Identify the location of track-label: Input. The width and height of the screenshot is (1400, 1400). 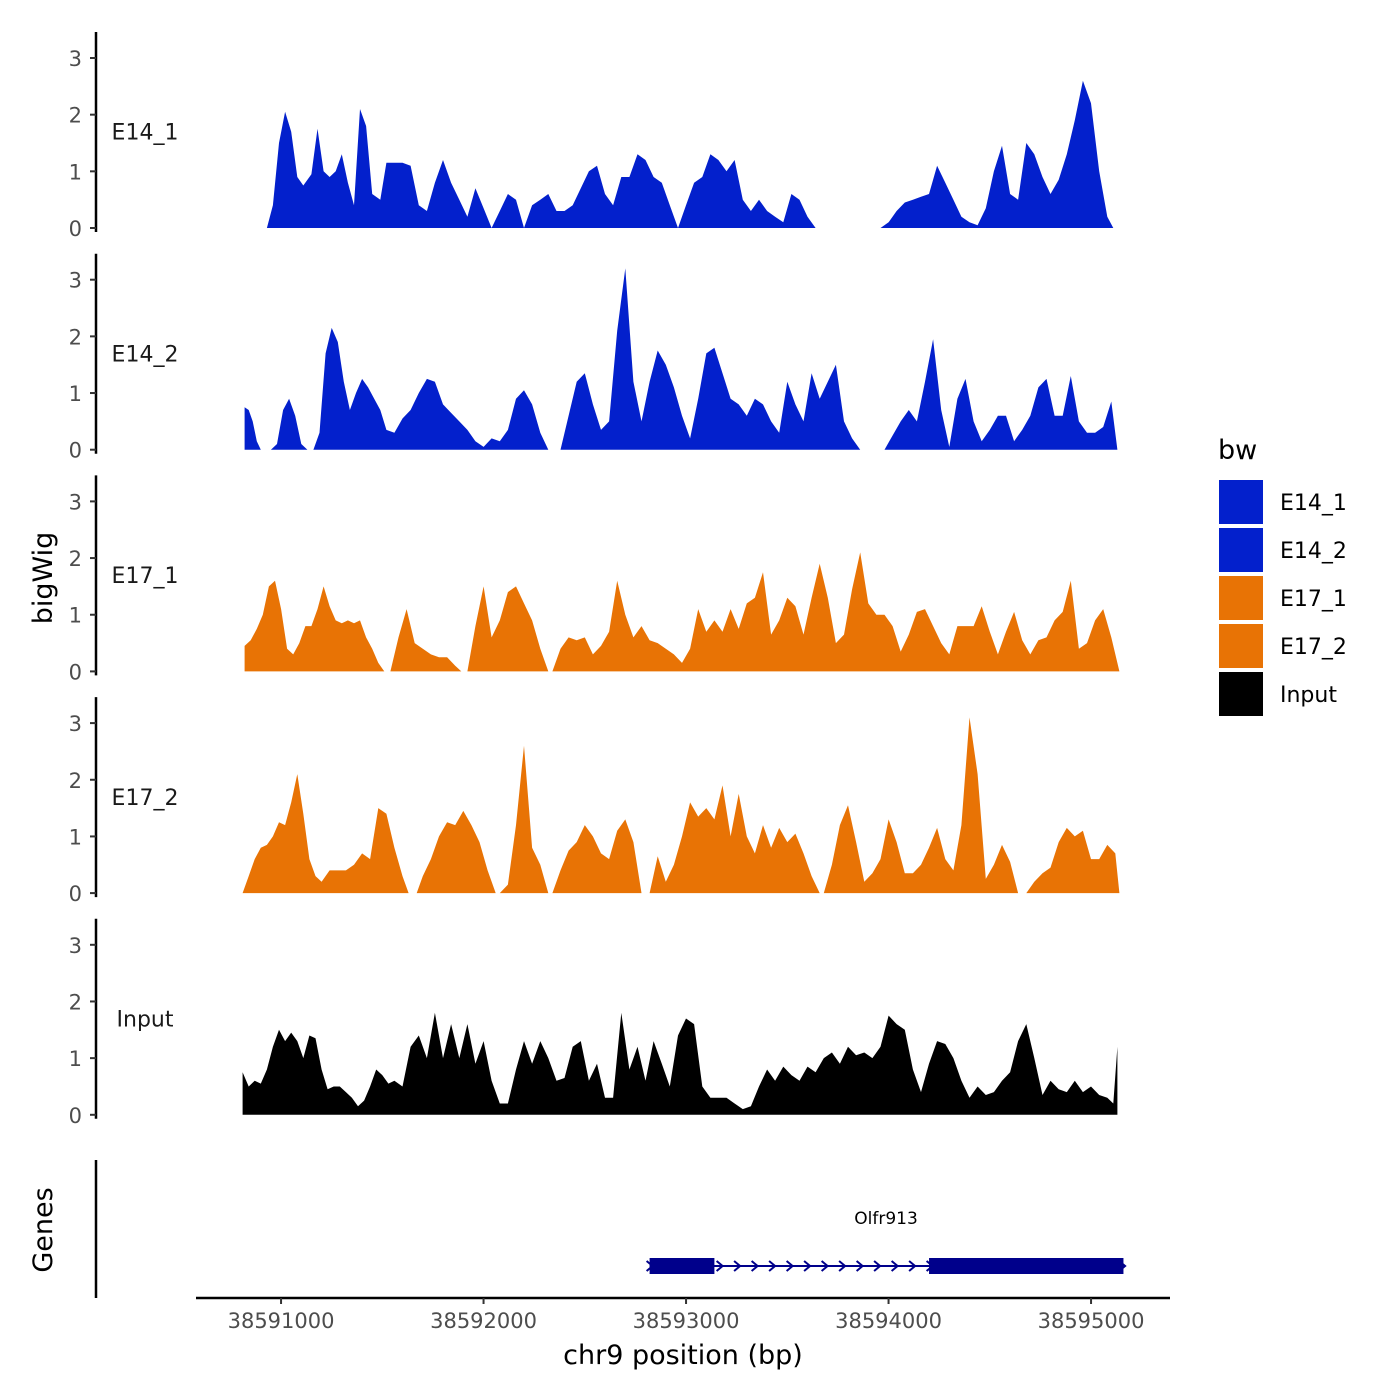
(145, 1019).